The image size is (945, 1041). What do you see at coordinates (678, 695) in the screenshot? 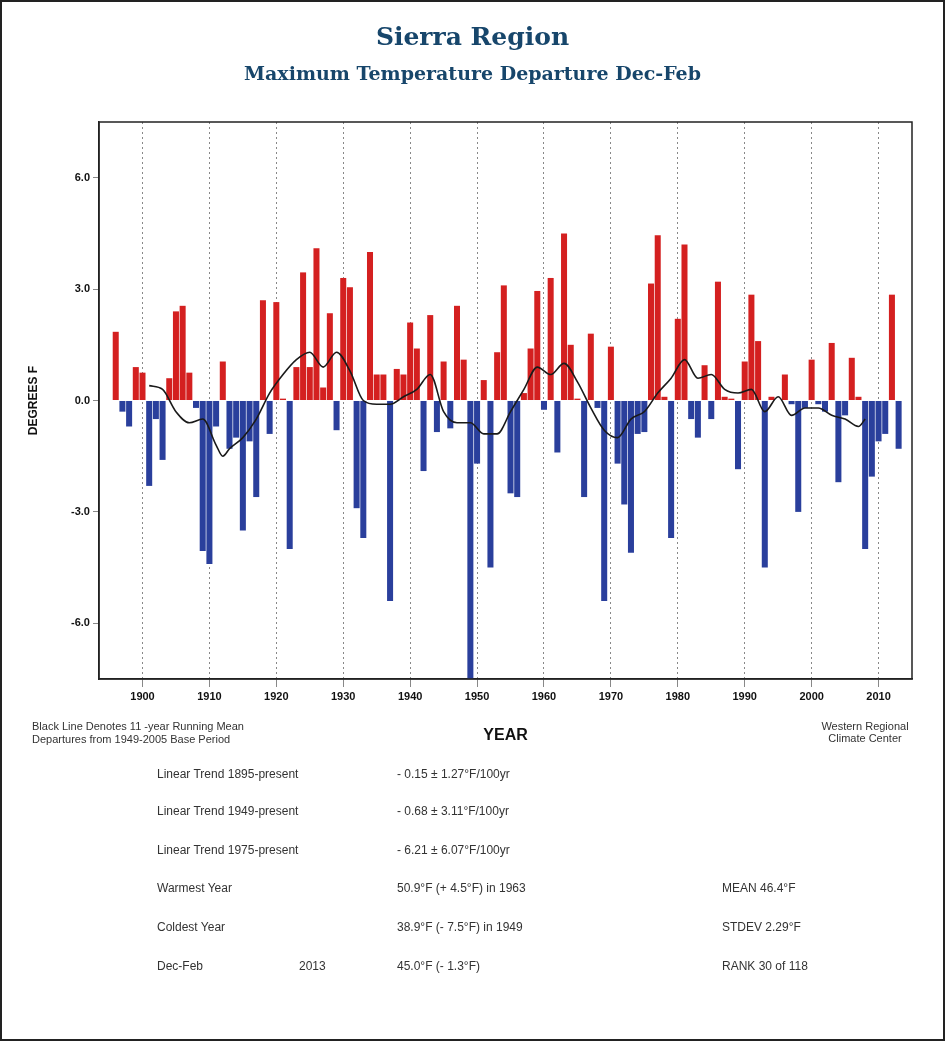
I see `x-tick-label: 1980` at bounding box center [678, 695].